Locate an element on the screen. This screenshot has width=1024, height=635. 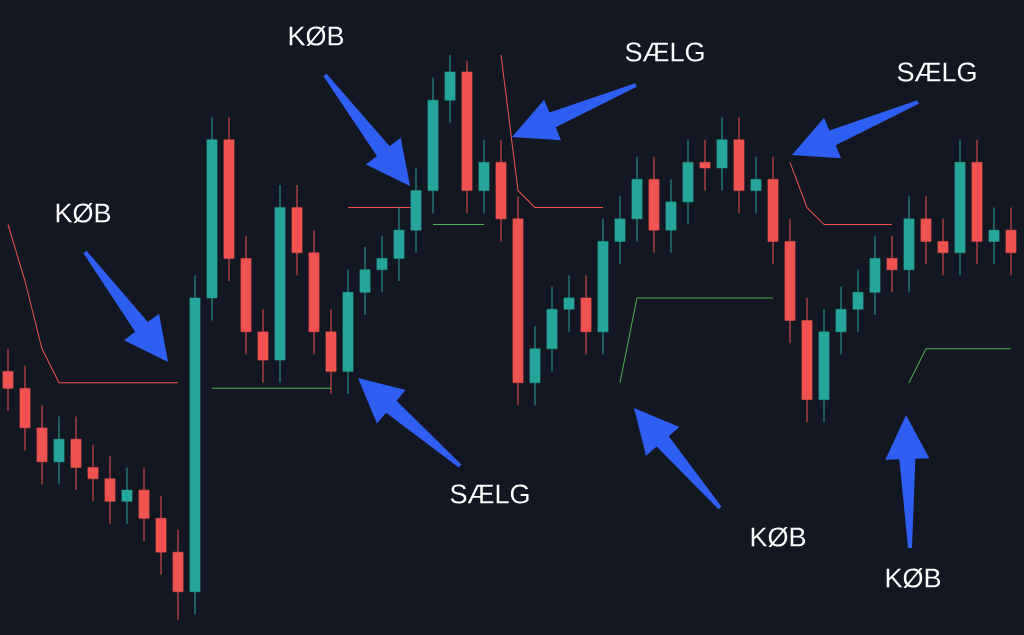
text: KØB is located at coordinates (316, 36).